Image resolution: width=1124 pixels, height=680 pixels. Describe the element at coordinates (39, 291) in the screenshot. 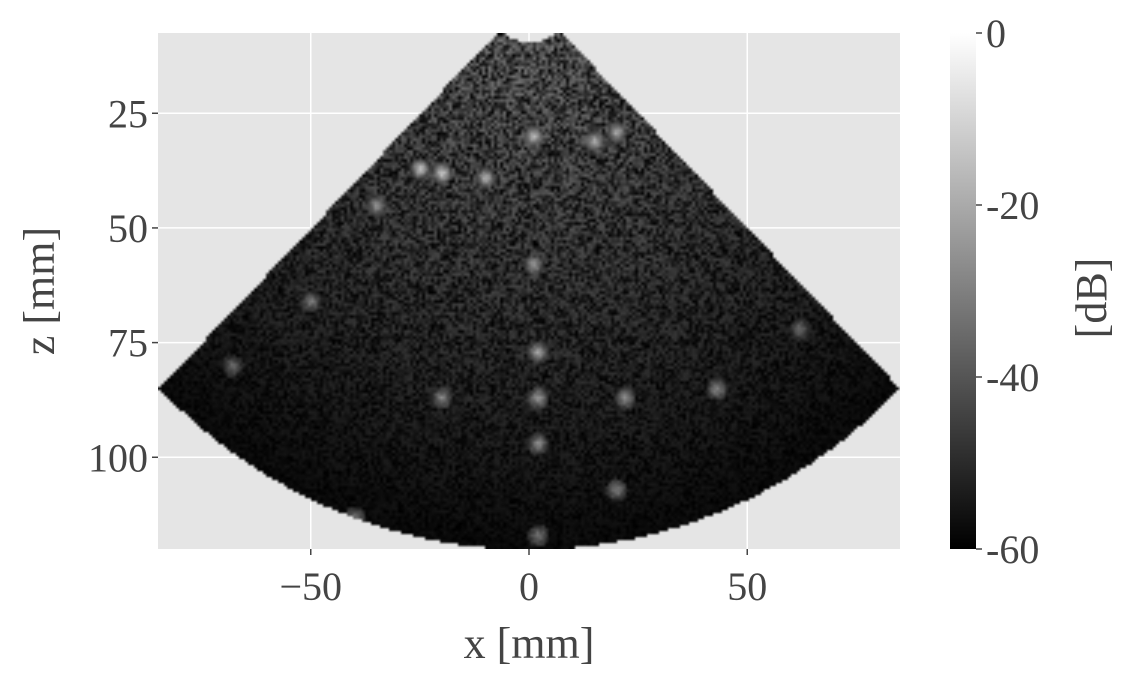

I see `y-axis-label: z [mm]` at that location.